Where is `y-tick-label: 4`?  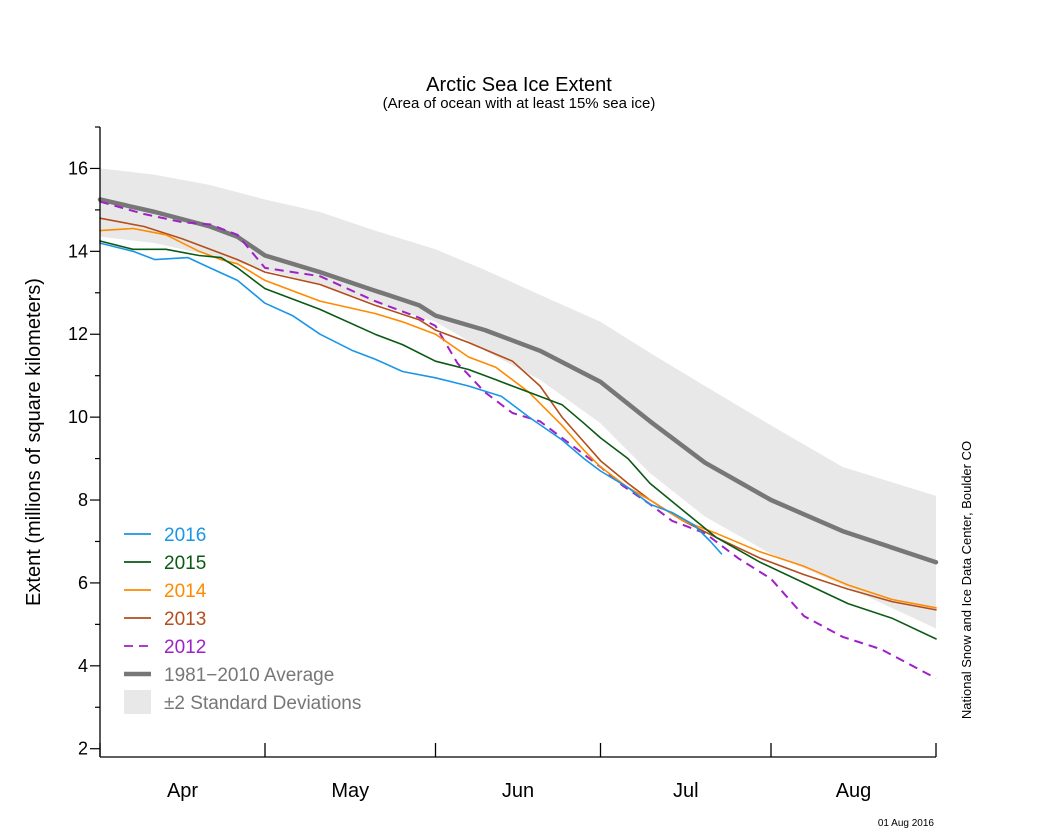
y-tick-label: 4 is located at coordinates (83, 666).